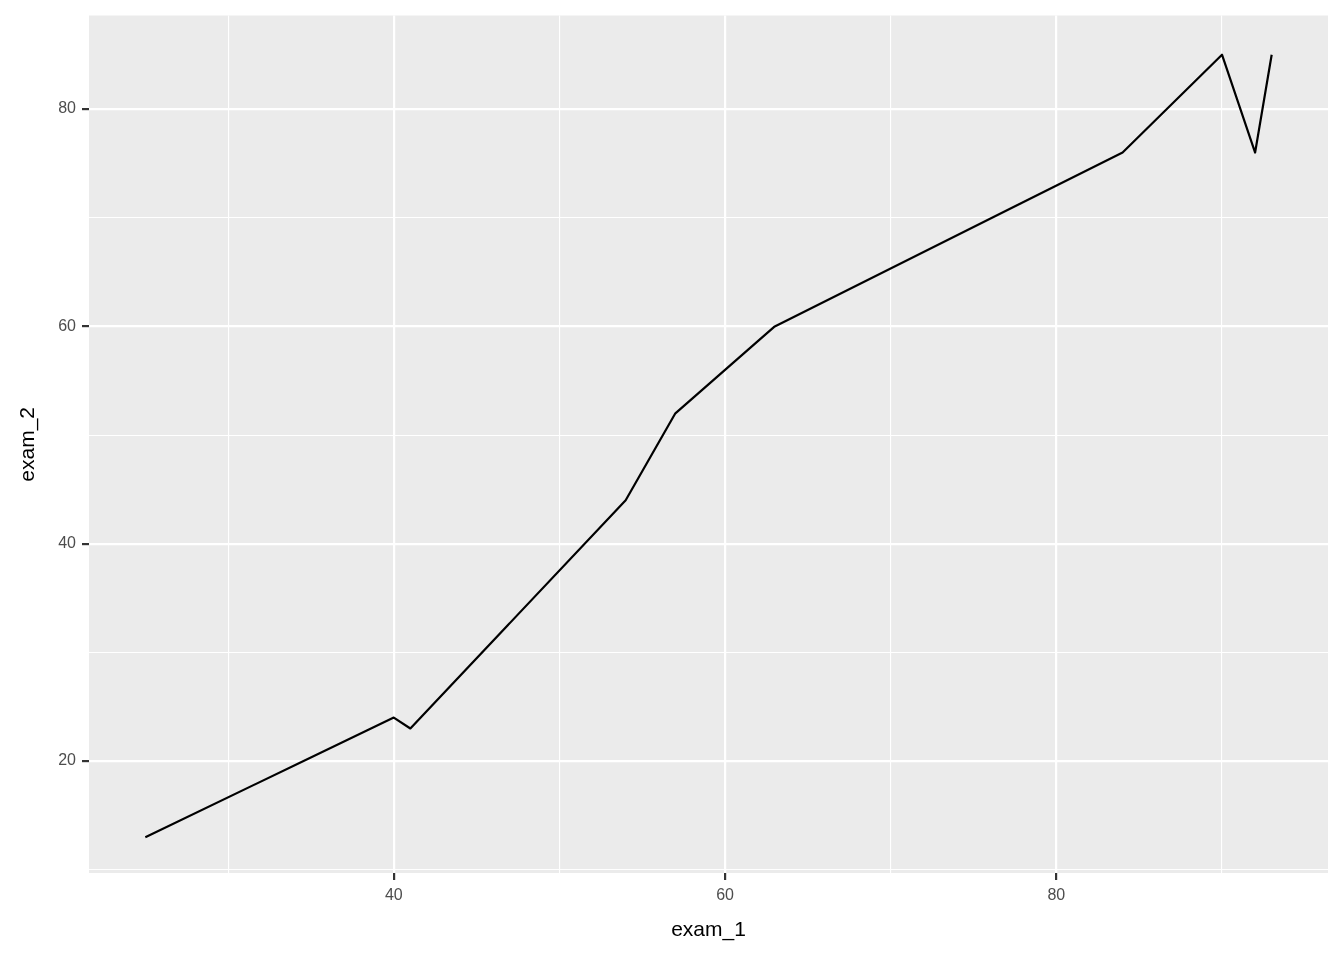 Image resolution: width=1344 pixels, height=960 pixels. What do you see at coordinates (27, 444) in the screenshot?
I see `y-axis-title: exam_2` at bounding box center [27, 444].